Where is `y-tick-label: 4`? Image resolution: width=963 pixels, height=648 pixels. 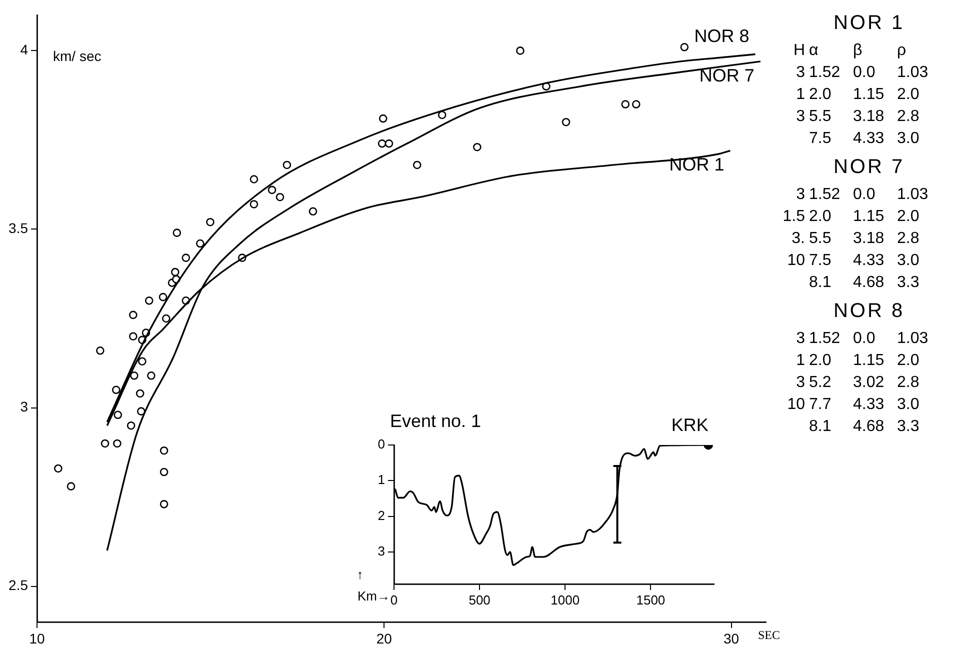
y-tick-label: 4 is located at coordinates (24, 50).